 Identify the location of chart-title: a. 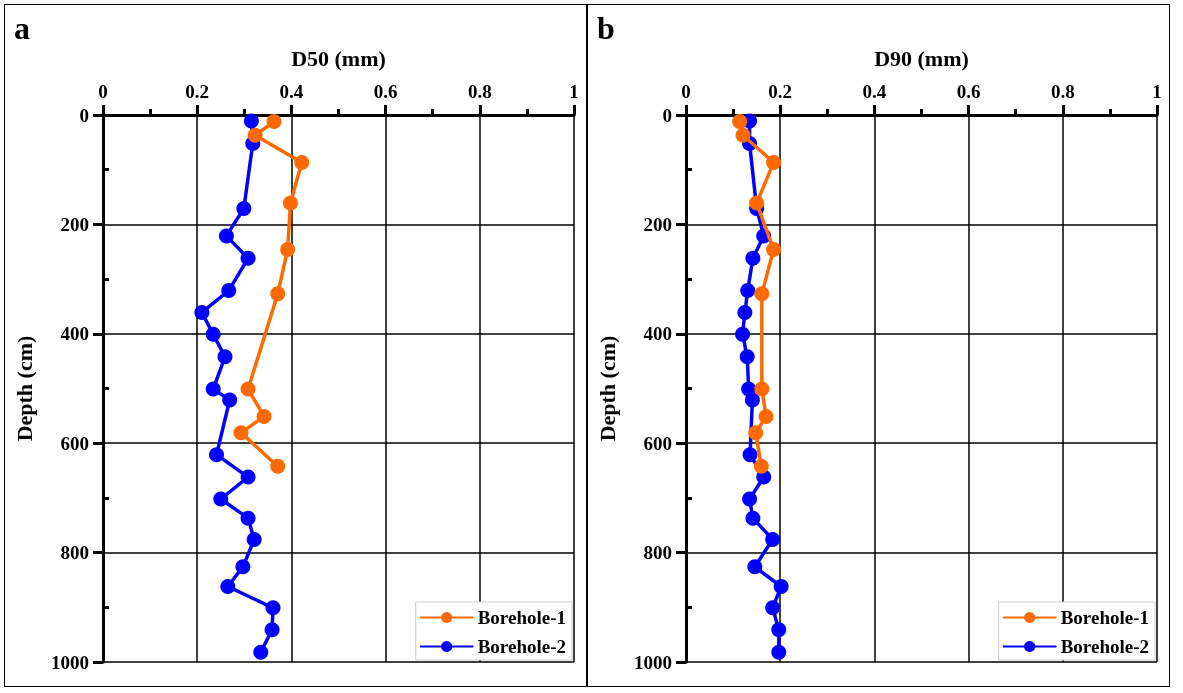
(22, 28).